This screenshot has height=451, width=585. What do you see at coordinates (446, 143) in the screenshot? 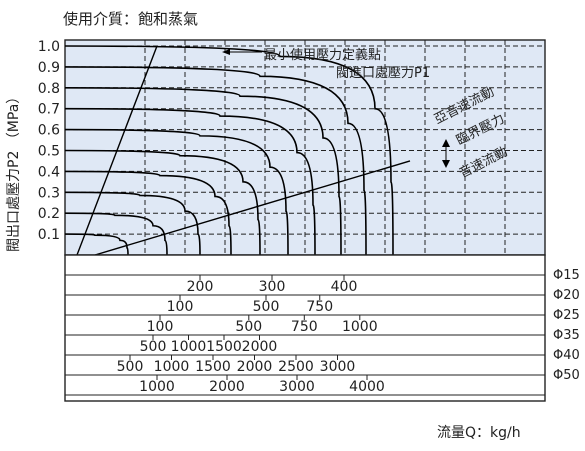
I see `arrowhead-critical-up` at bounding box center [446, 143].